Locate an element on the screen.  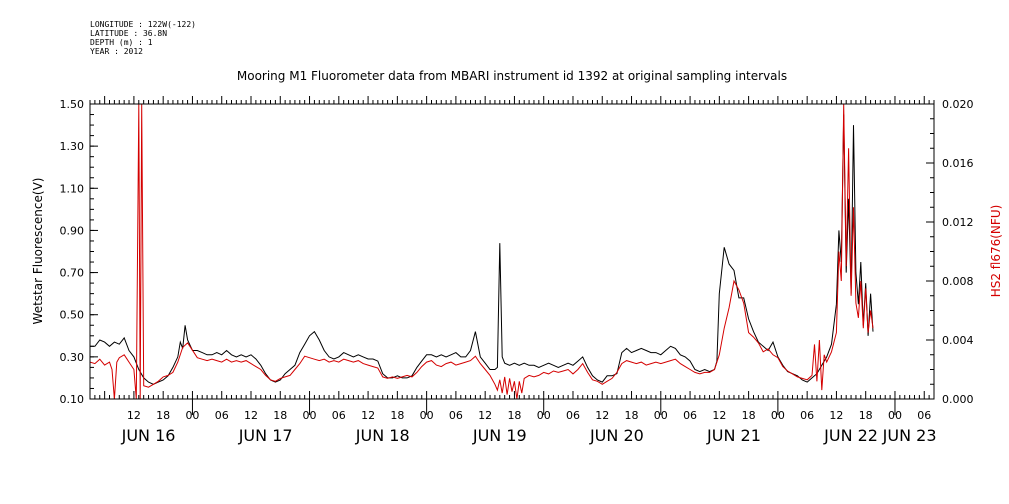
meta-year: YEAR : 2012 is located at coordinates (116, 51).